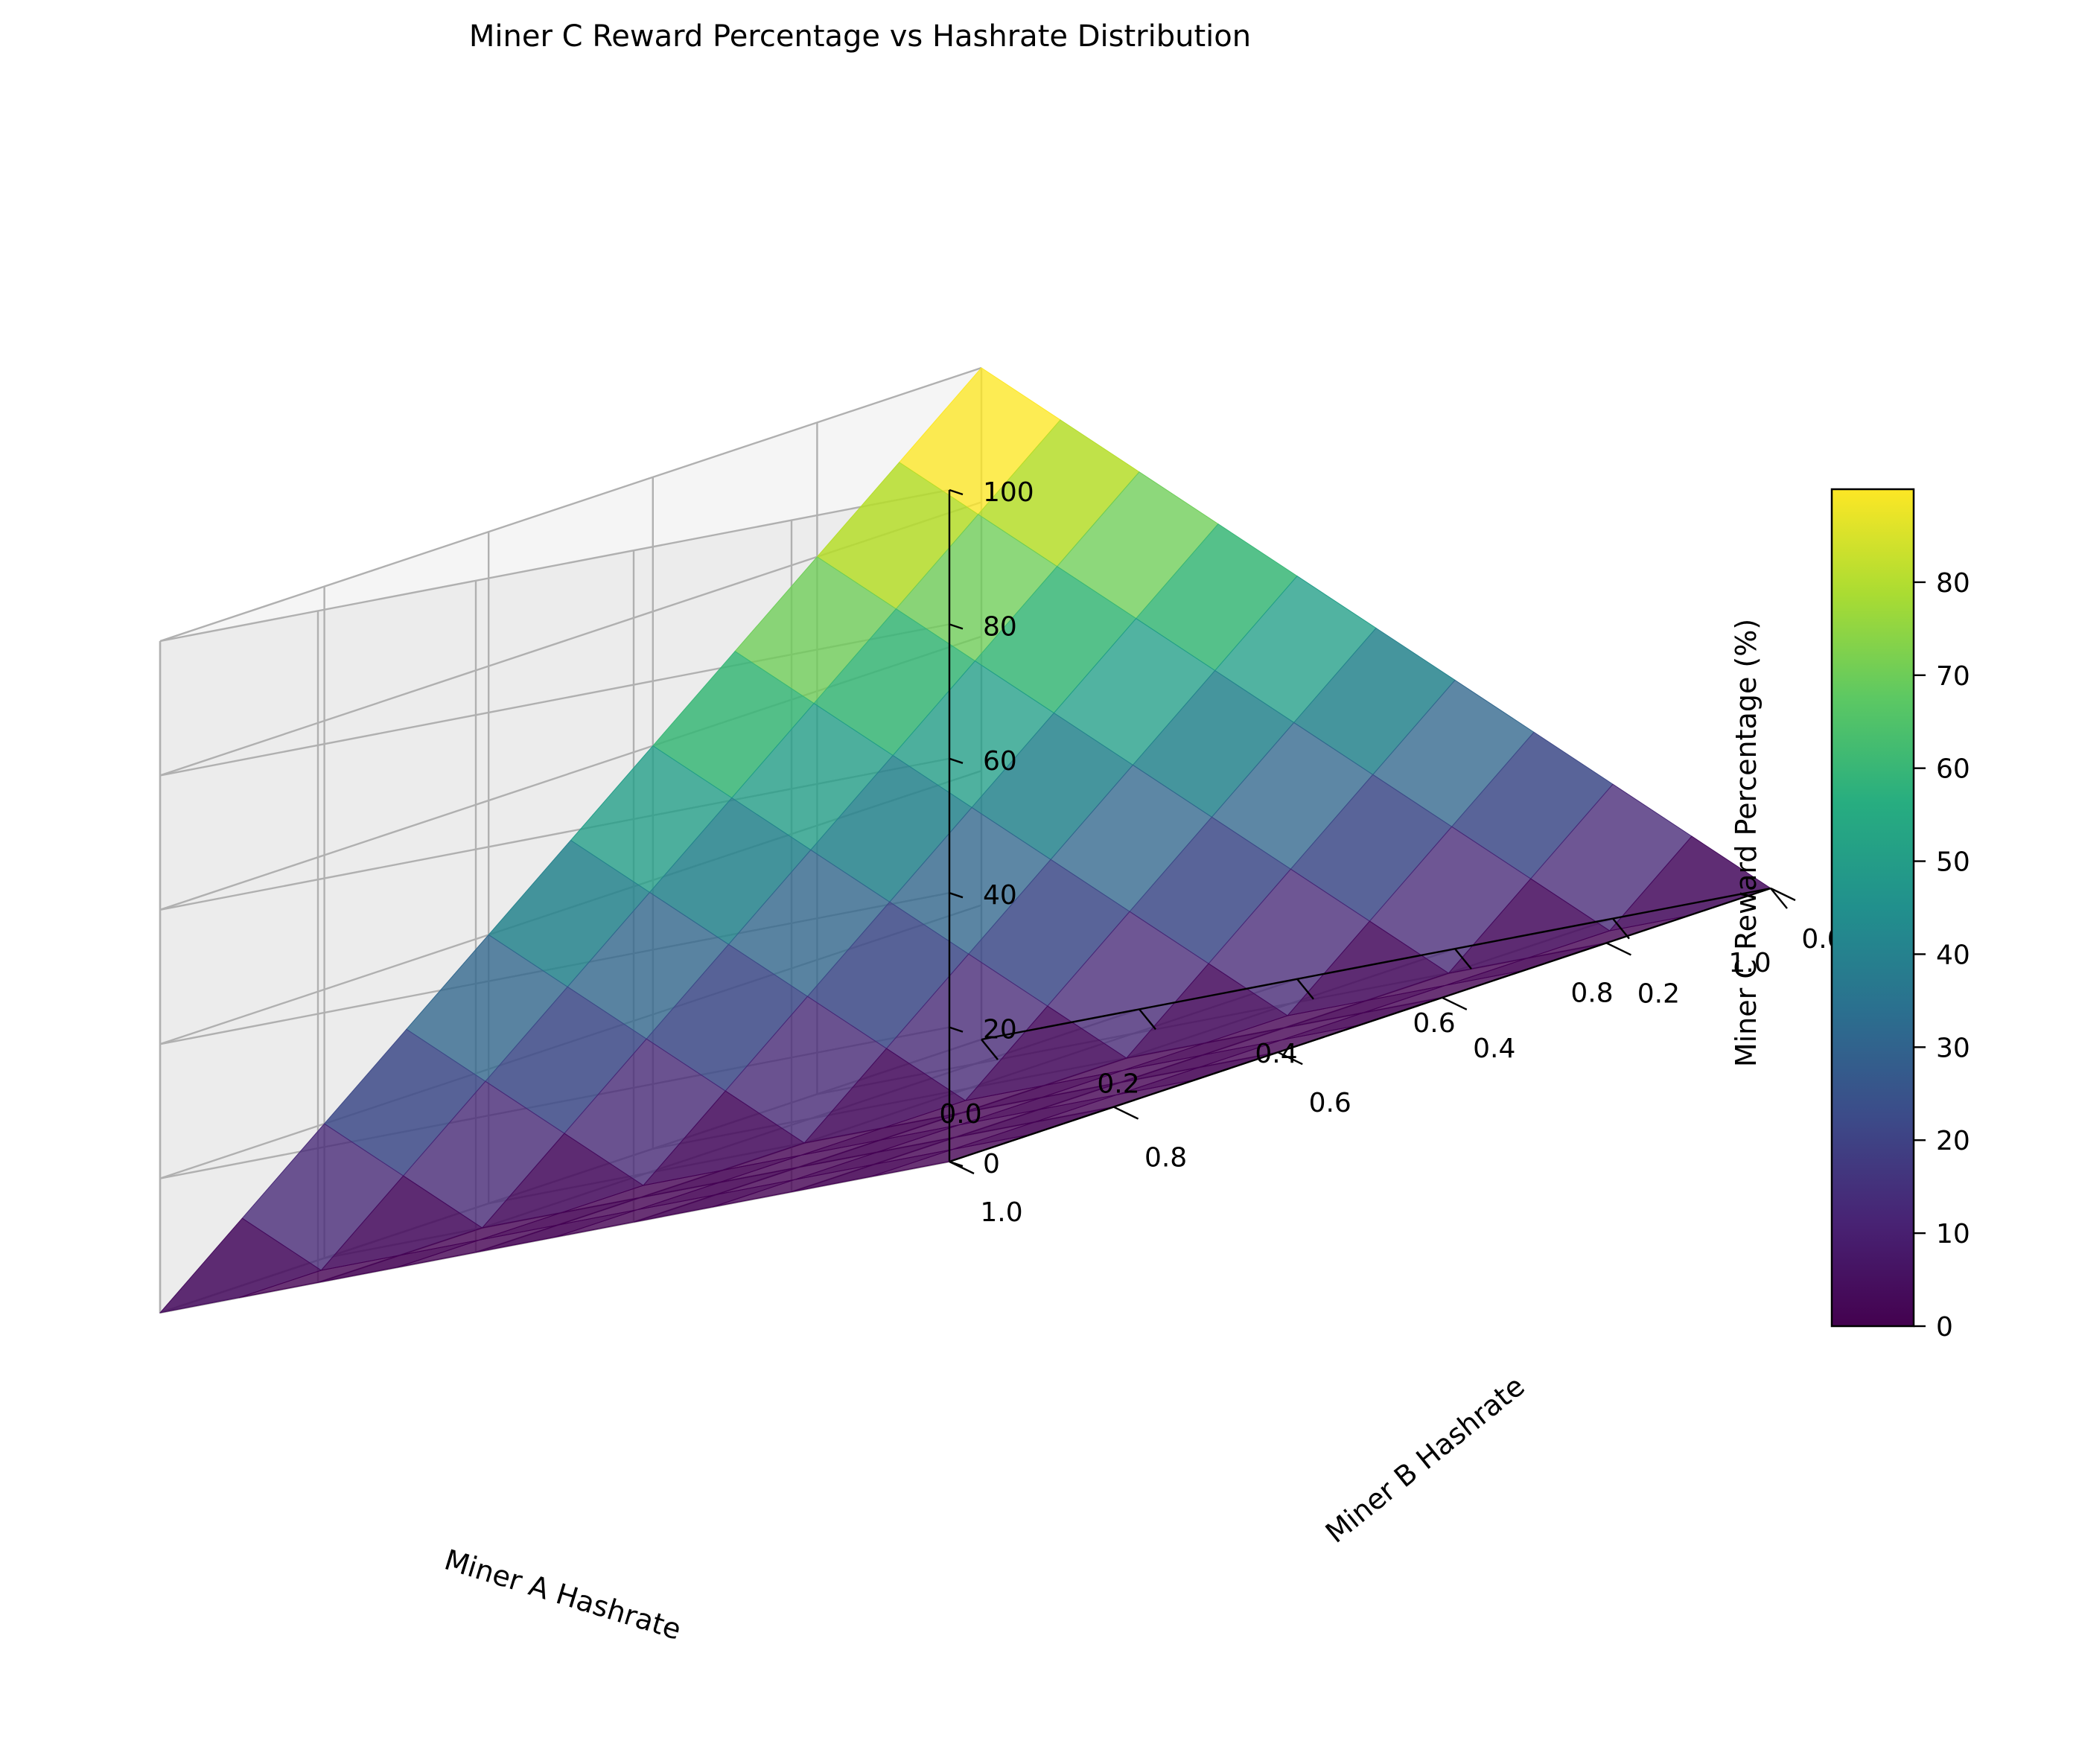 The height and width of the screenshot is (1764, 2076). Describe the element at coordinates (1000, 895) in the screenshot. I see `z-tick-label: 40` at that location.